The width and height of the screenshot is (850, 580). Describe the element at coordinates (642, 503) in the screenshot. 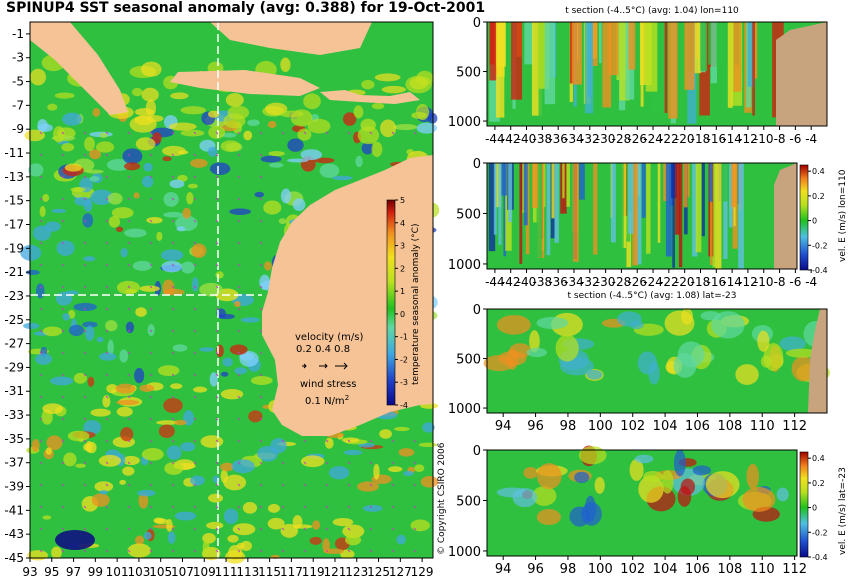

I see `panel-vel-lat-23-frame` at that location.